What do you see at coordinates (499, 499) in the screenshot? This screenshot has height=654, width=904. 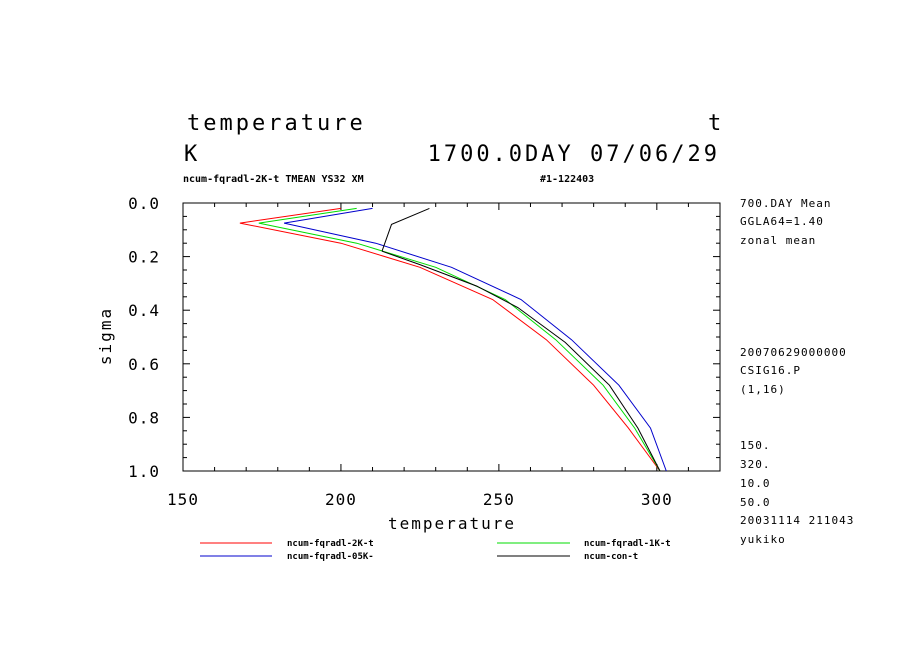 I see `x-tick-label: 250` at bounding box center [499, 499].